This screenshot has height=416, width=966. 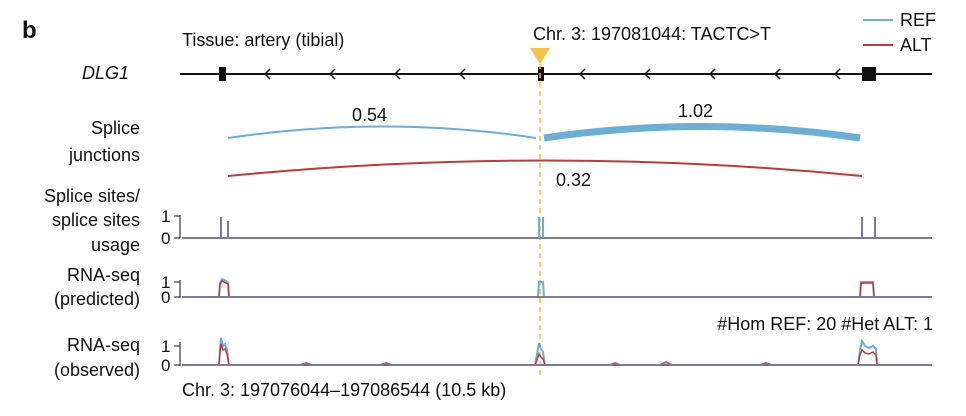 I want to click on observed-tick-1: 1, so click(x=165, y=346).